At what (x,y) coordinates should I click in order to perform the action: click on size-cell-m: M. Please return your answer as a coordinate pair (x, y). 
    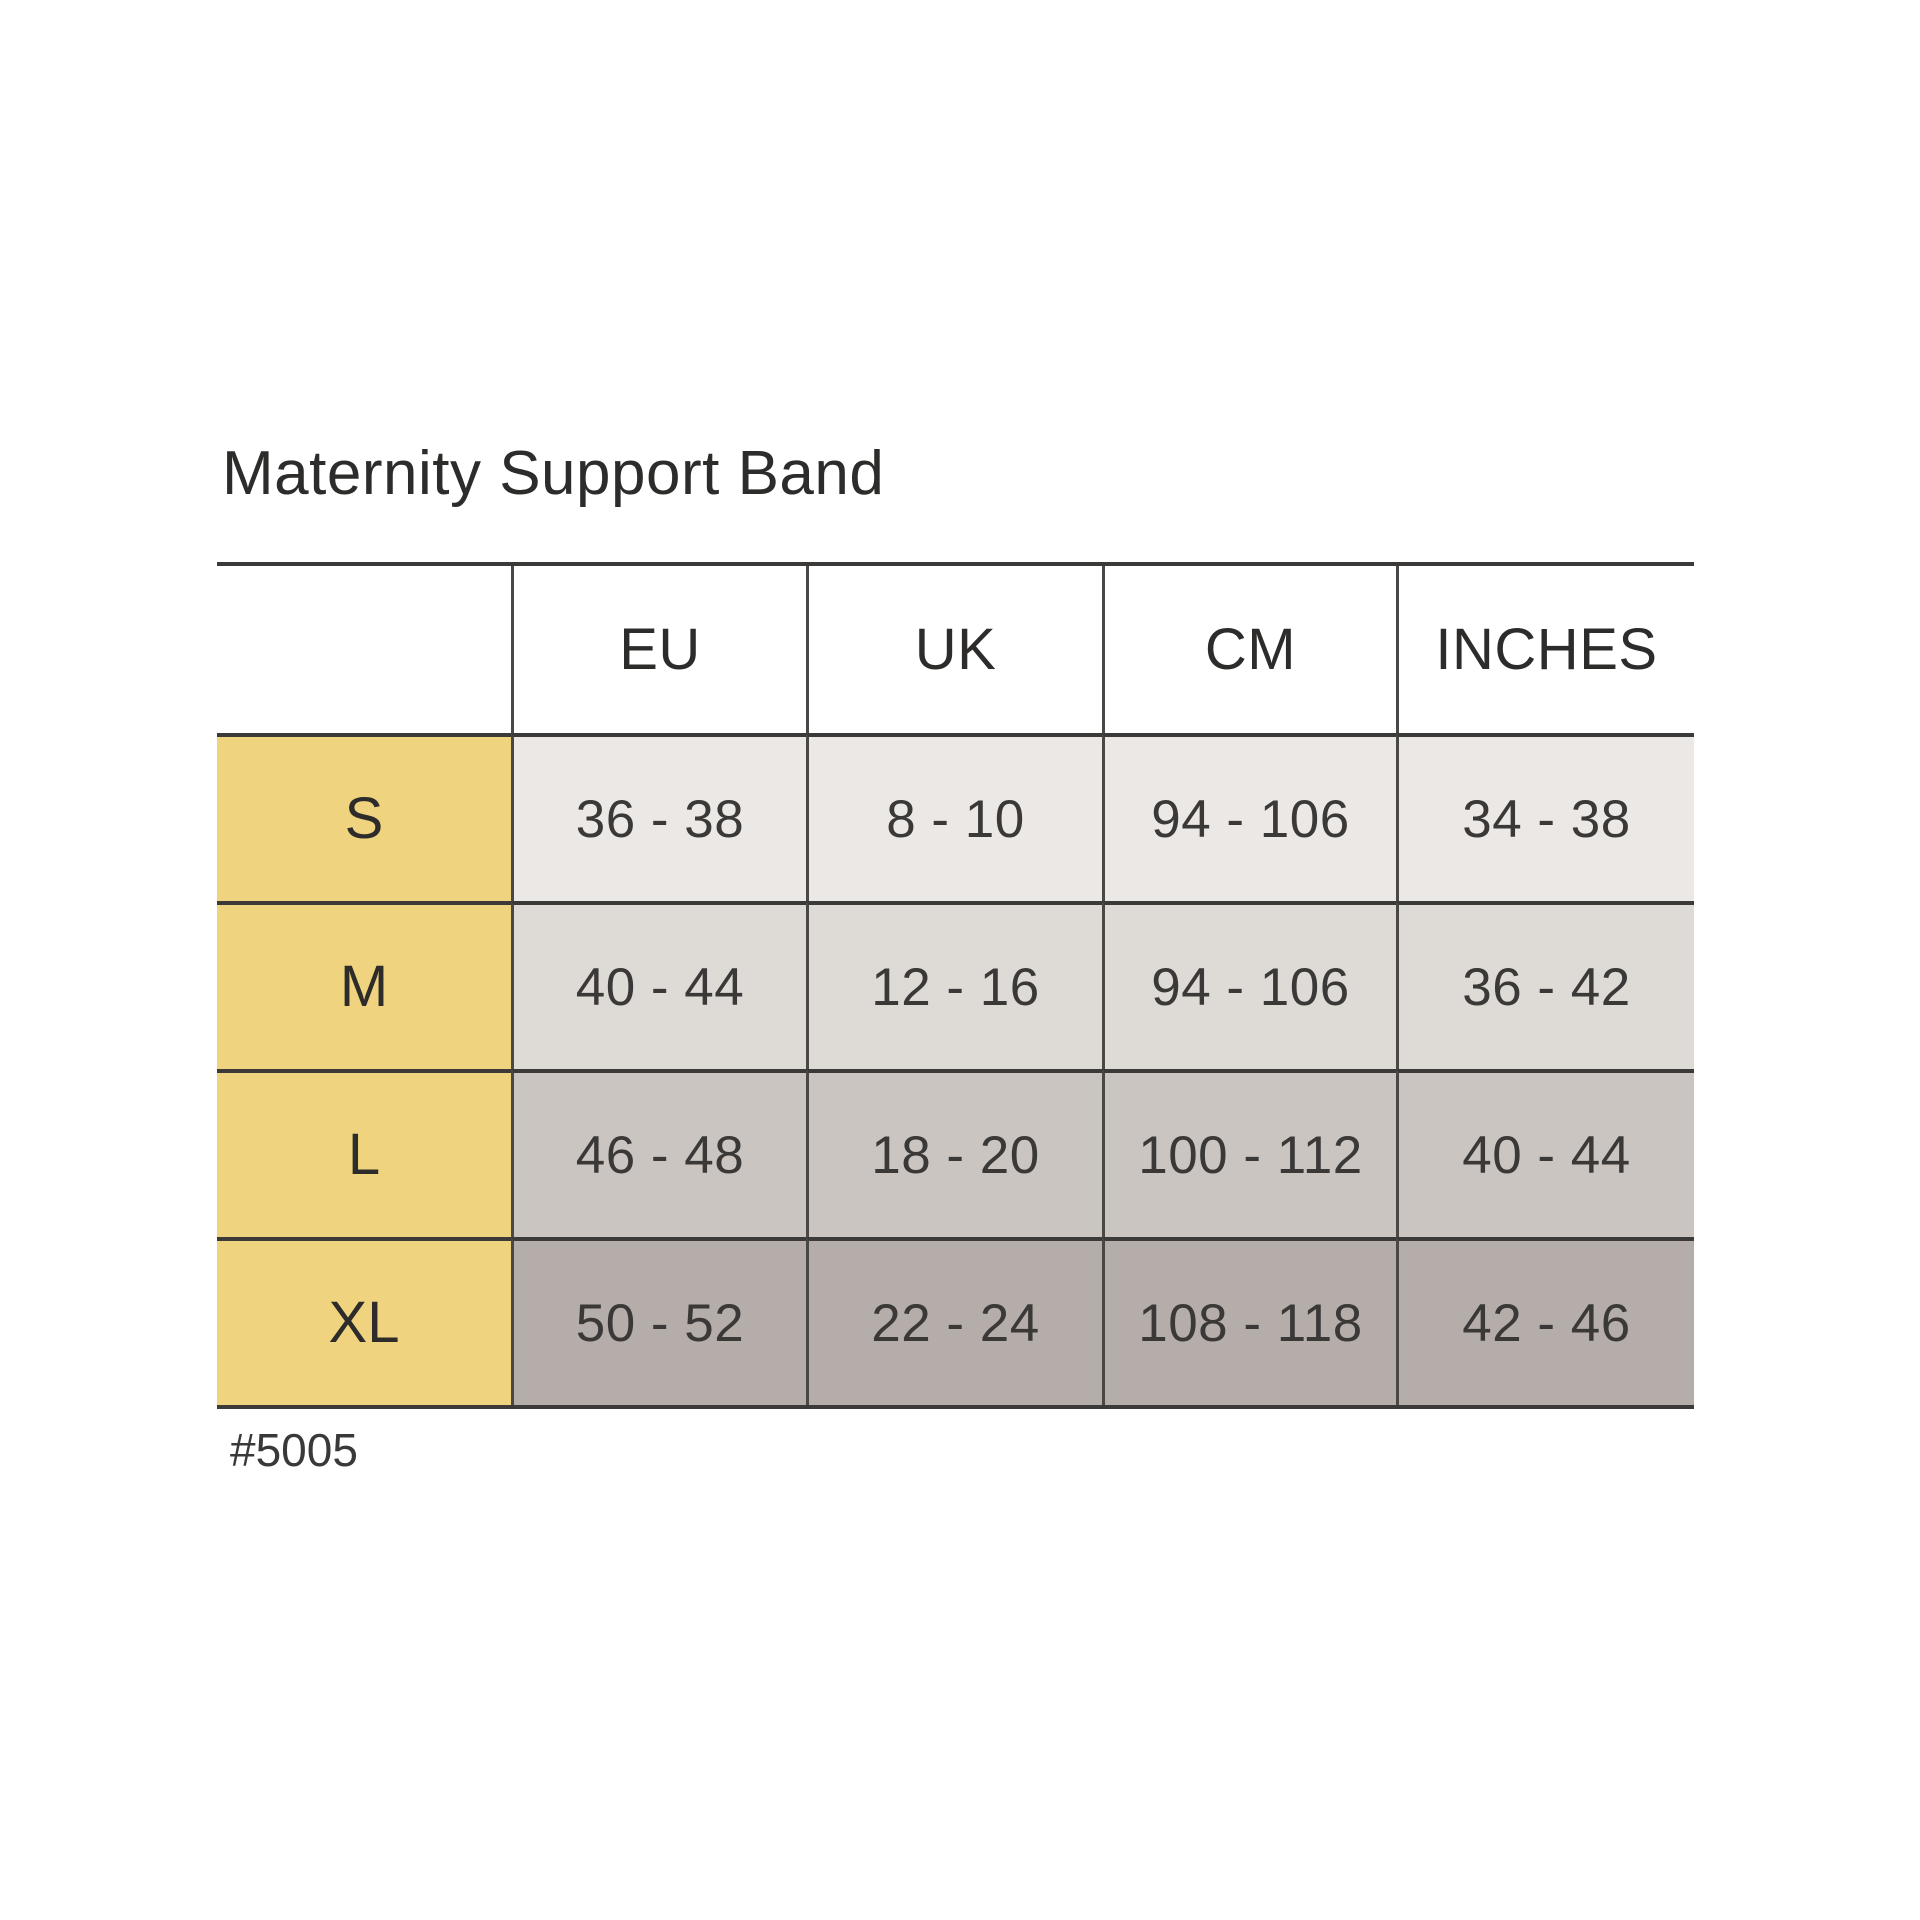
    Looking at the image, I should click on (364, 985).